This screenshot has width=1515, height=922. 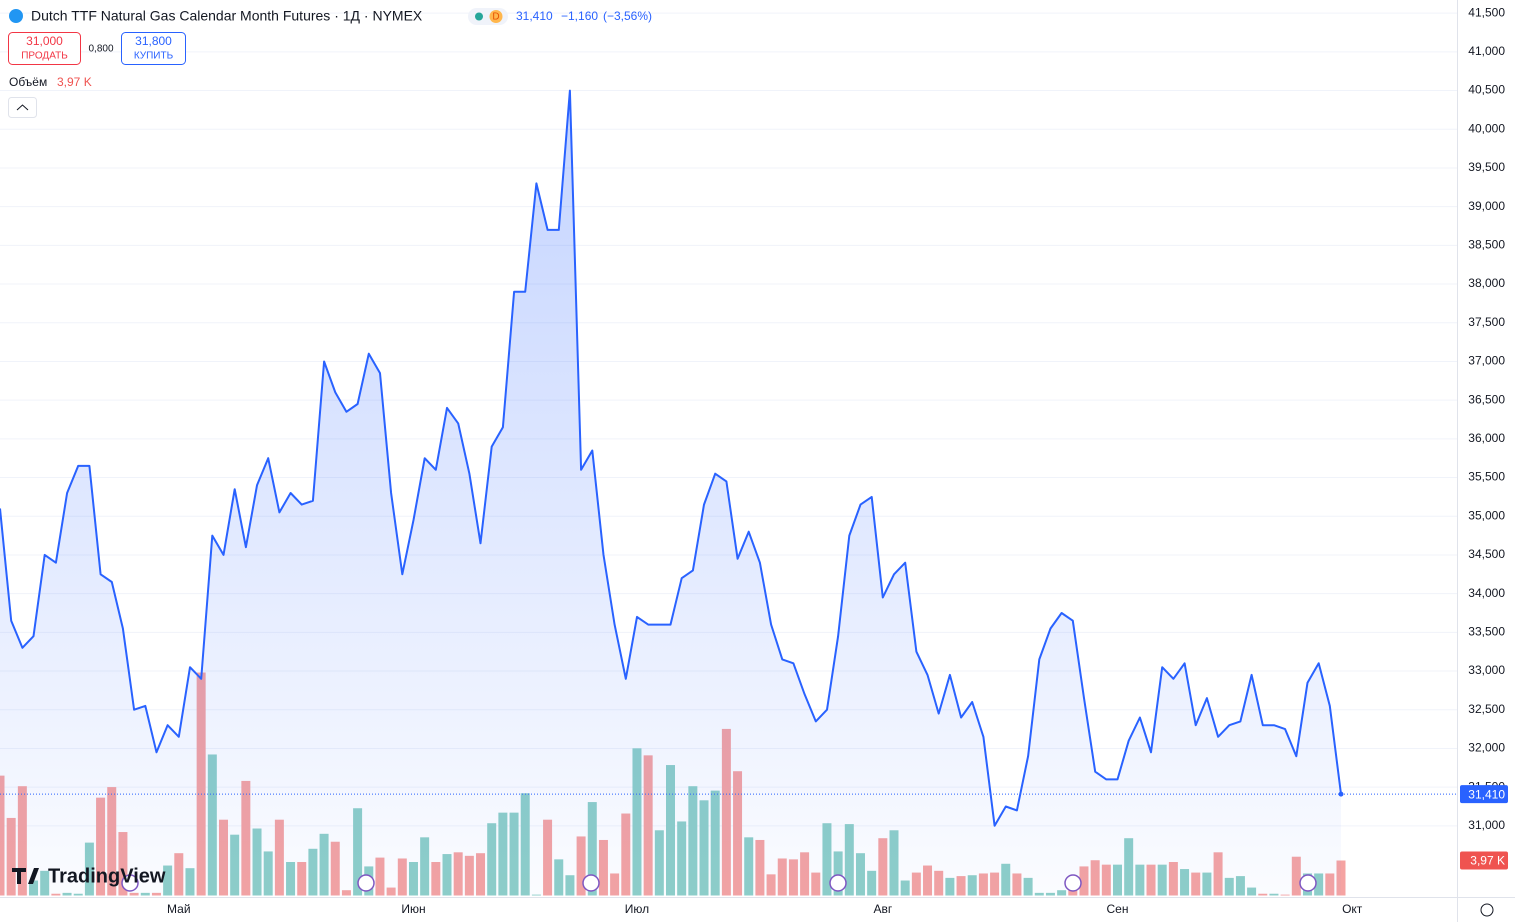 What do you see at coordinates (1487, 861) in the screenshot?
I see `volume-tag-label: 3,97 K` at bounding box center [1487, 861].